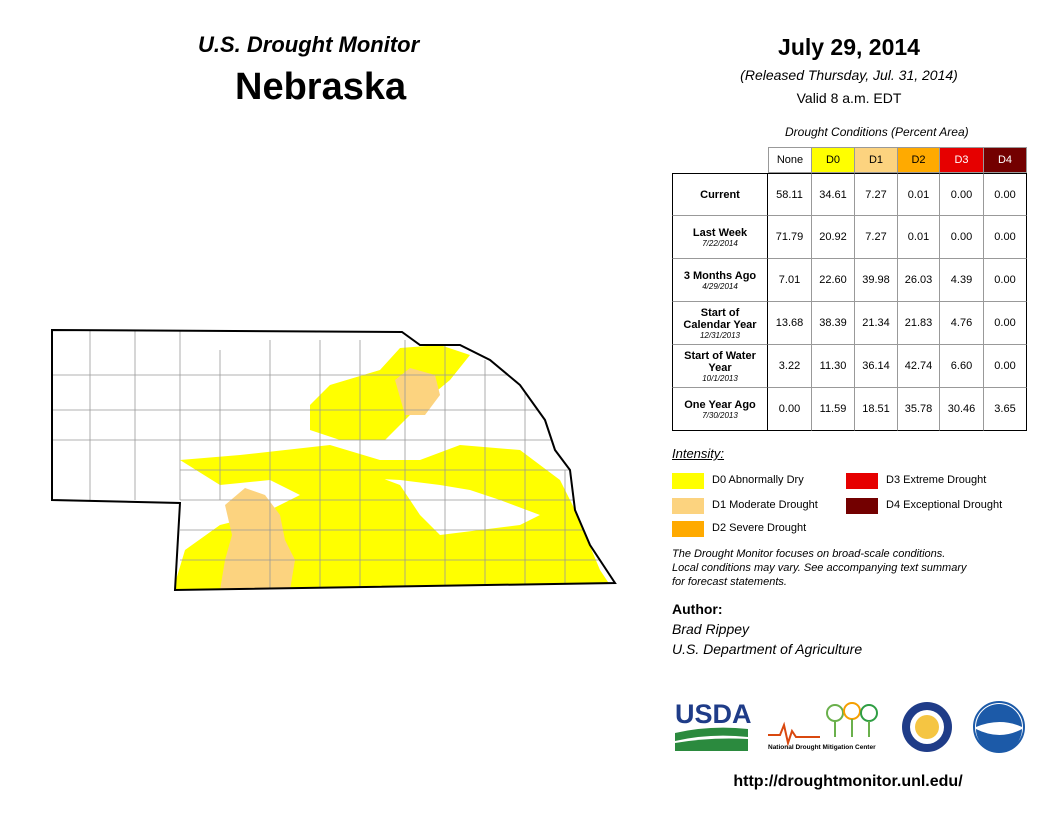  Describe the element at coordinates (698, 453) in the screenshot. I see `legend-title: Intensity:` at that location.